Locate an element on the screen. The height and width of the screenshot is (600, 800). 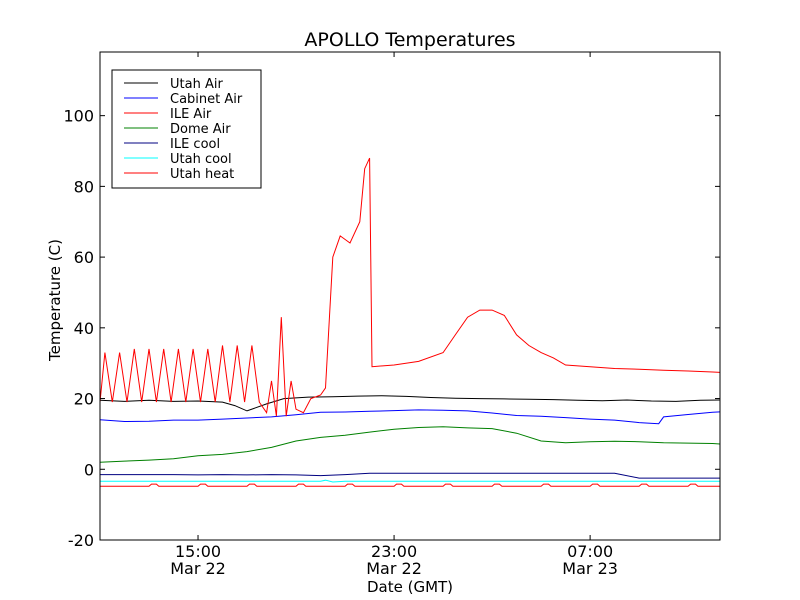
legend-label: Utah heat is located at coordinates (202, 174).